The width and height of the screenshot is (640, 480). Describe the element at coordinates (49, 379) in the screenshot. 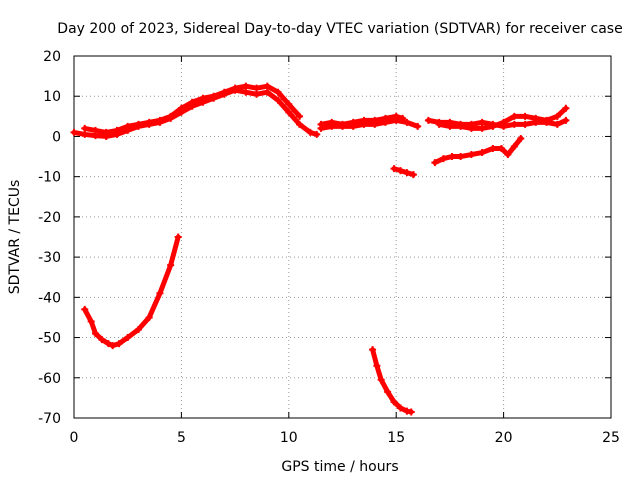

I see `y-tick-label: -60` at that location.